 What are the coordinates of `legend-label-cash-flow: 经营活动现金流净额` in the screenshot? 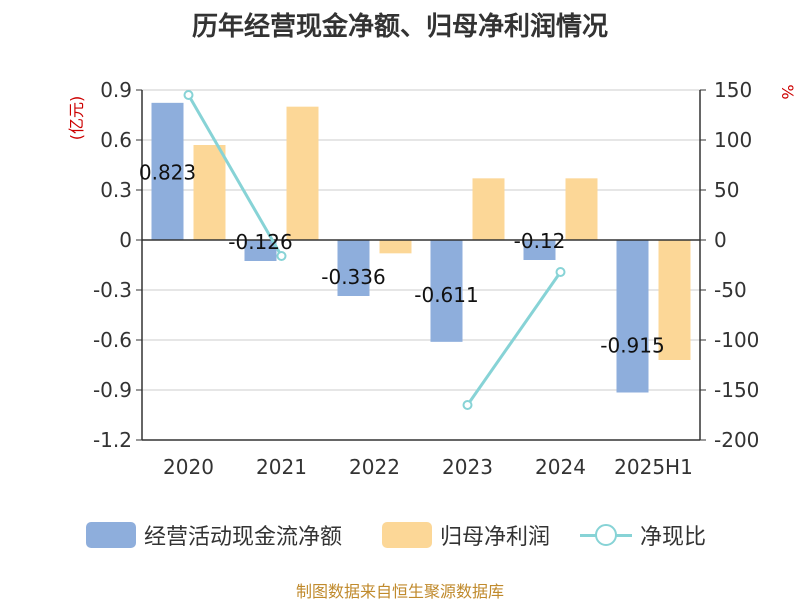 It's located at (243, 537).